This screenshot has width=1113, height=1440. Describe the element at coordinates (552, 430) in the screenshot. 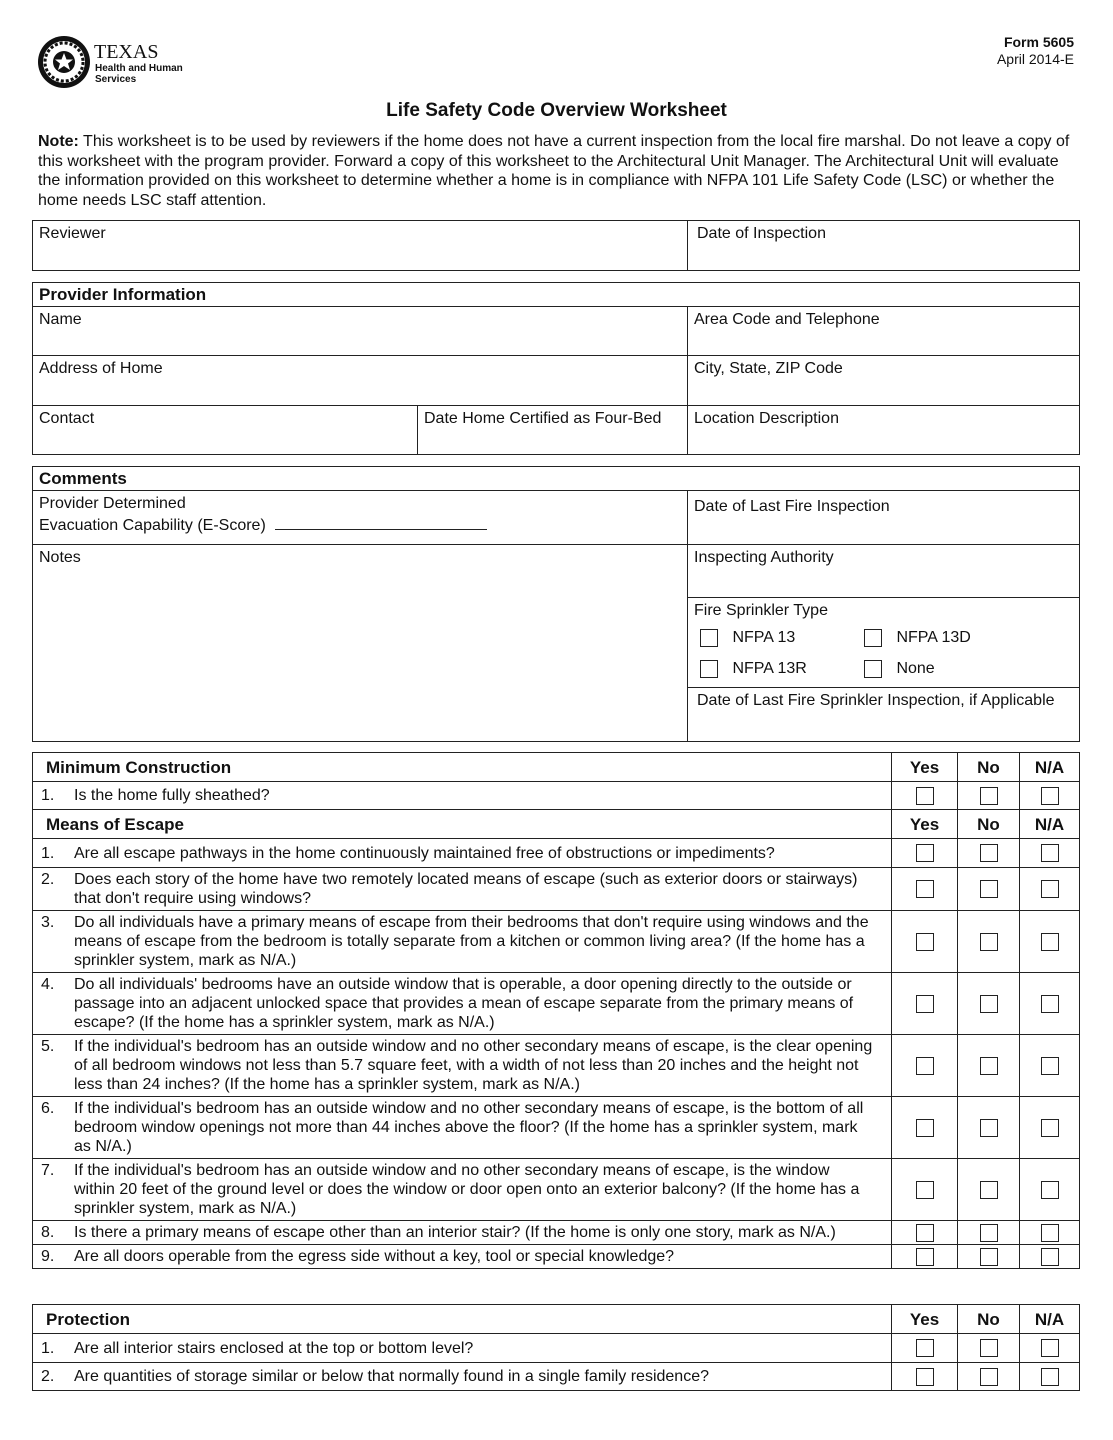

I see `date-certified-field: Date Home Certified as Four-Bed` at that location.